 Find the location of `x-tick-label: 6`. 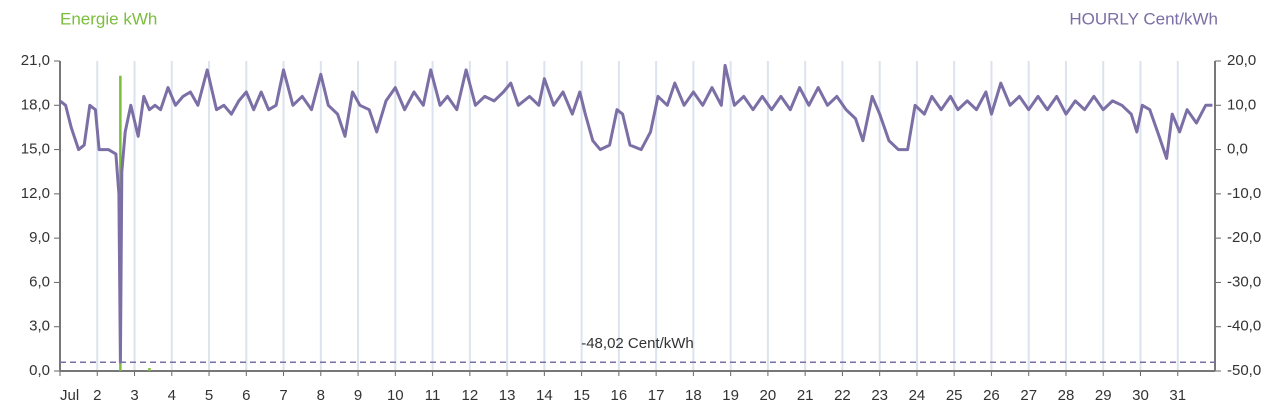

x-tick-label: 6 is located at coordinates (246, 395).